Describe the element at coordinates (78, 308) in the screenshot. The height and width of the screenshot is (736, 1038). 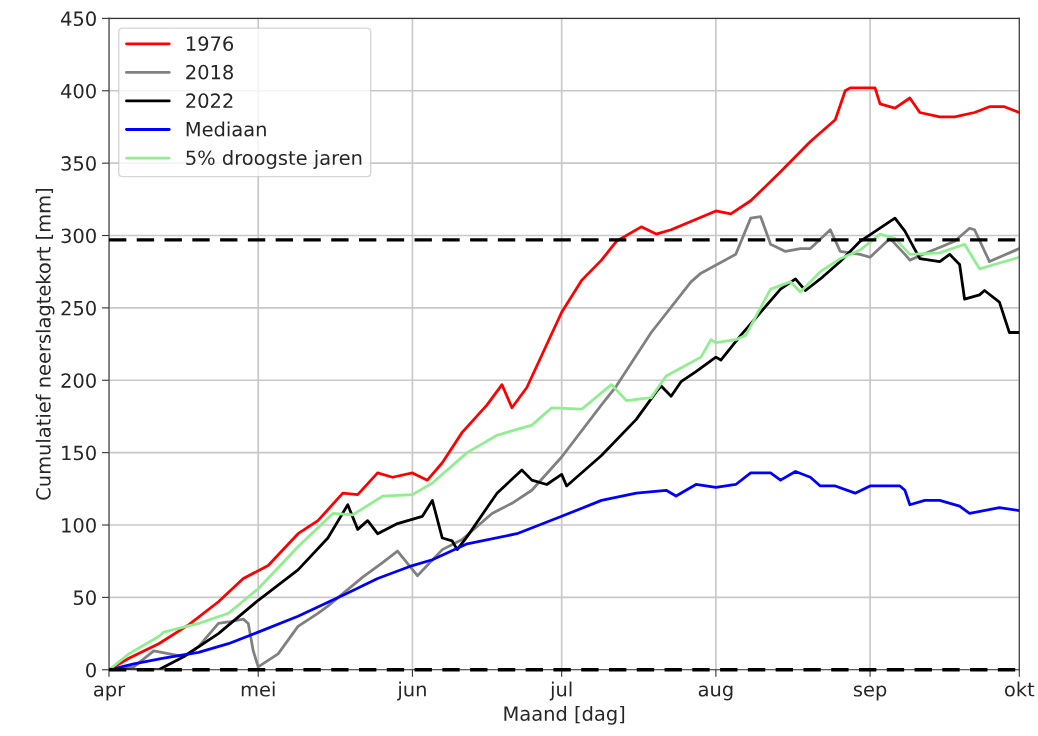
I see `y-tick-label: 250` at that location.